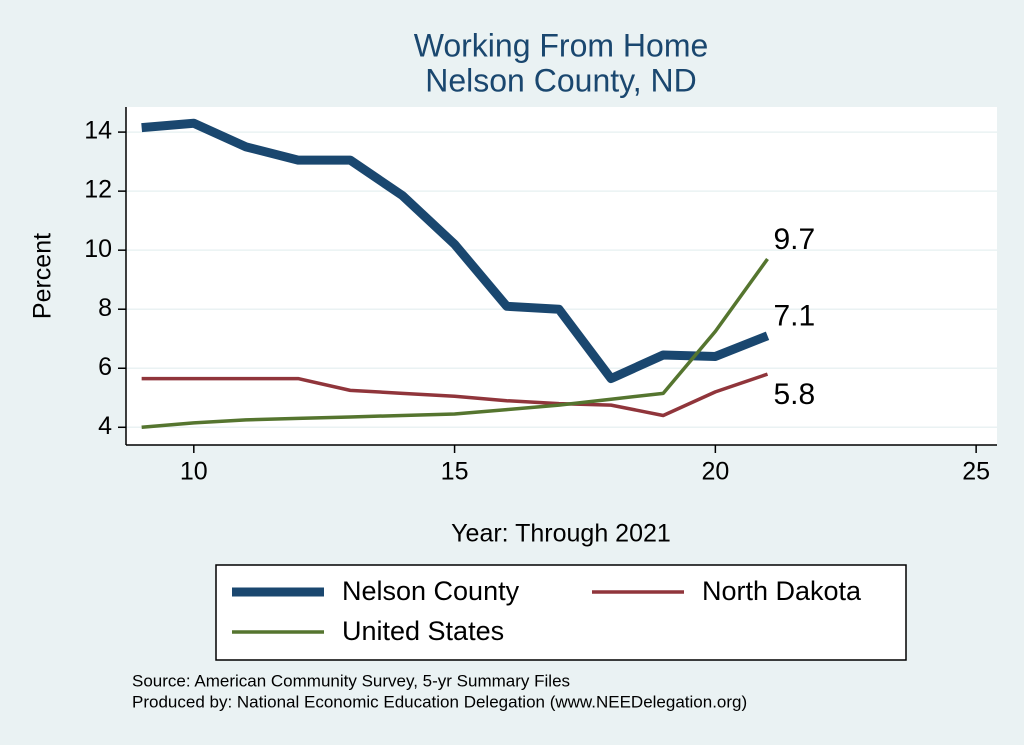 This screenshot has height=745, width=1024. Describe the element at coordinates (98, 190) in the screenshot. I see `y-tick-label: 12` at that location.